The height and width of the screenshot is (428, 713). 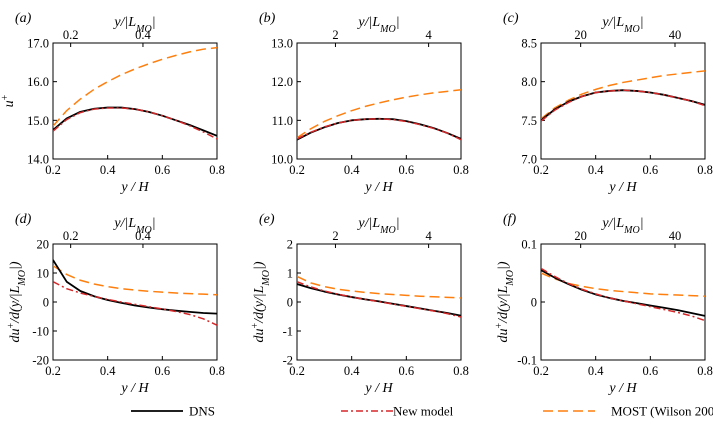 I want to click on y-tick-label: -2, so click(x=288, y=361).